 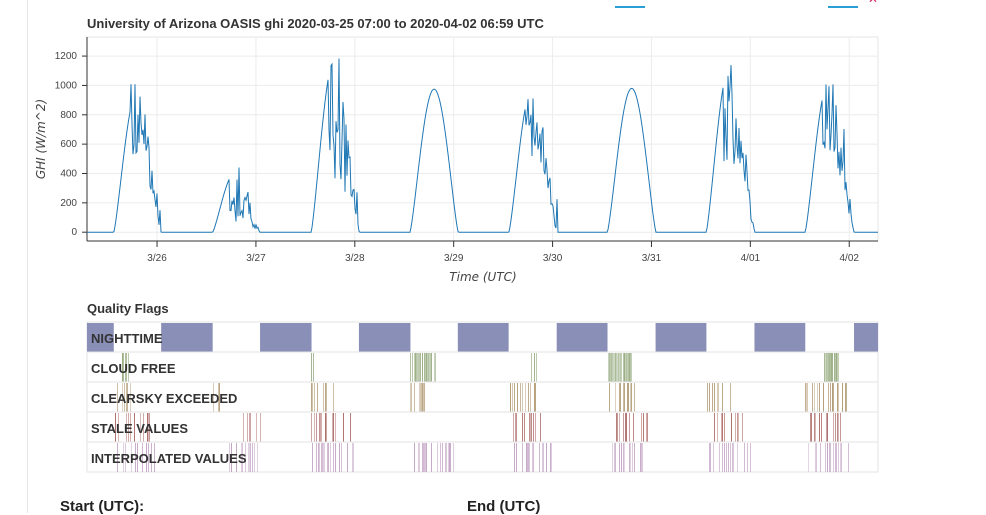 I want to click on x-tick-label: 3/26, so click(x=157, y=258).